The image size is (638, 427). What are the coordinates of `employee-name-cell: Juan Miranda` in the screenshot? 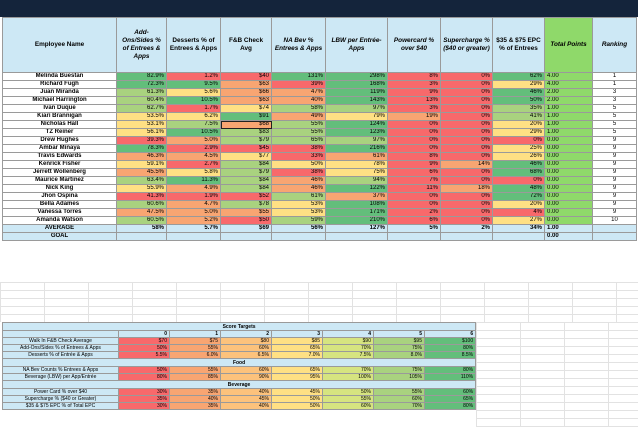 It's located at (59, 92).